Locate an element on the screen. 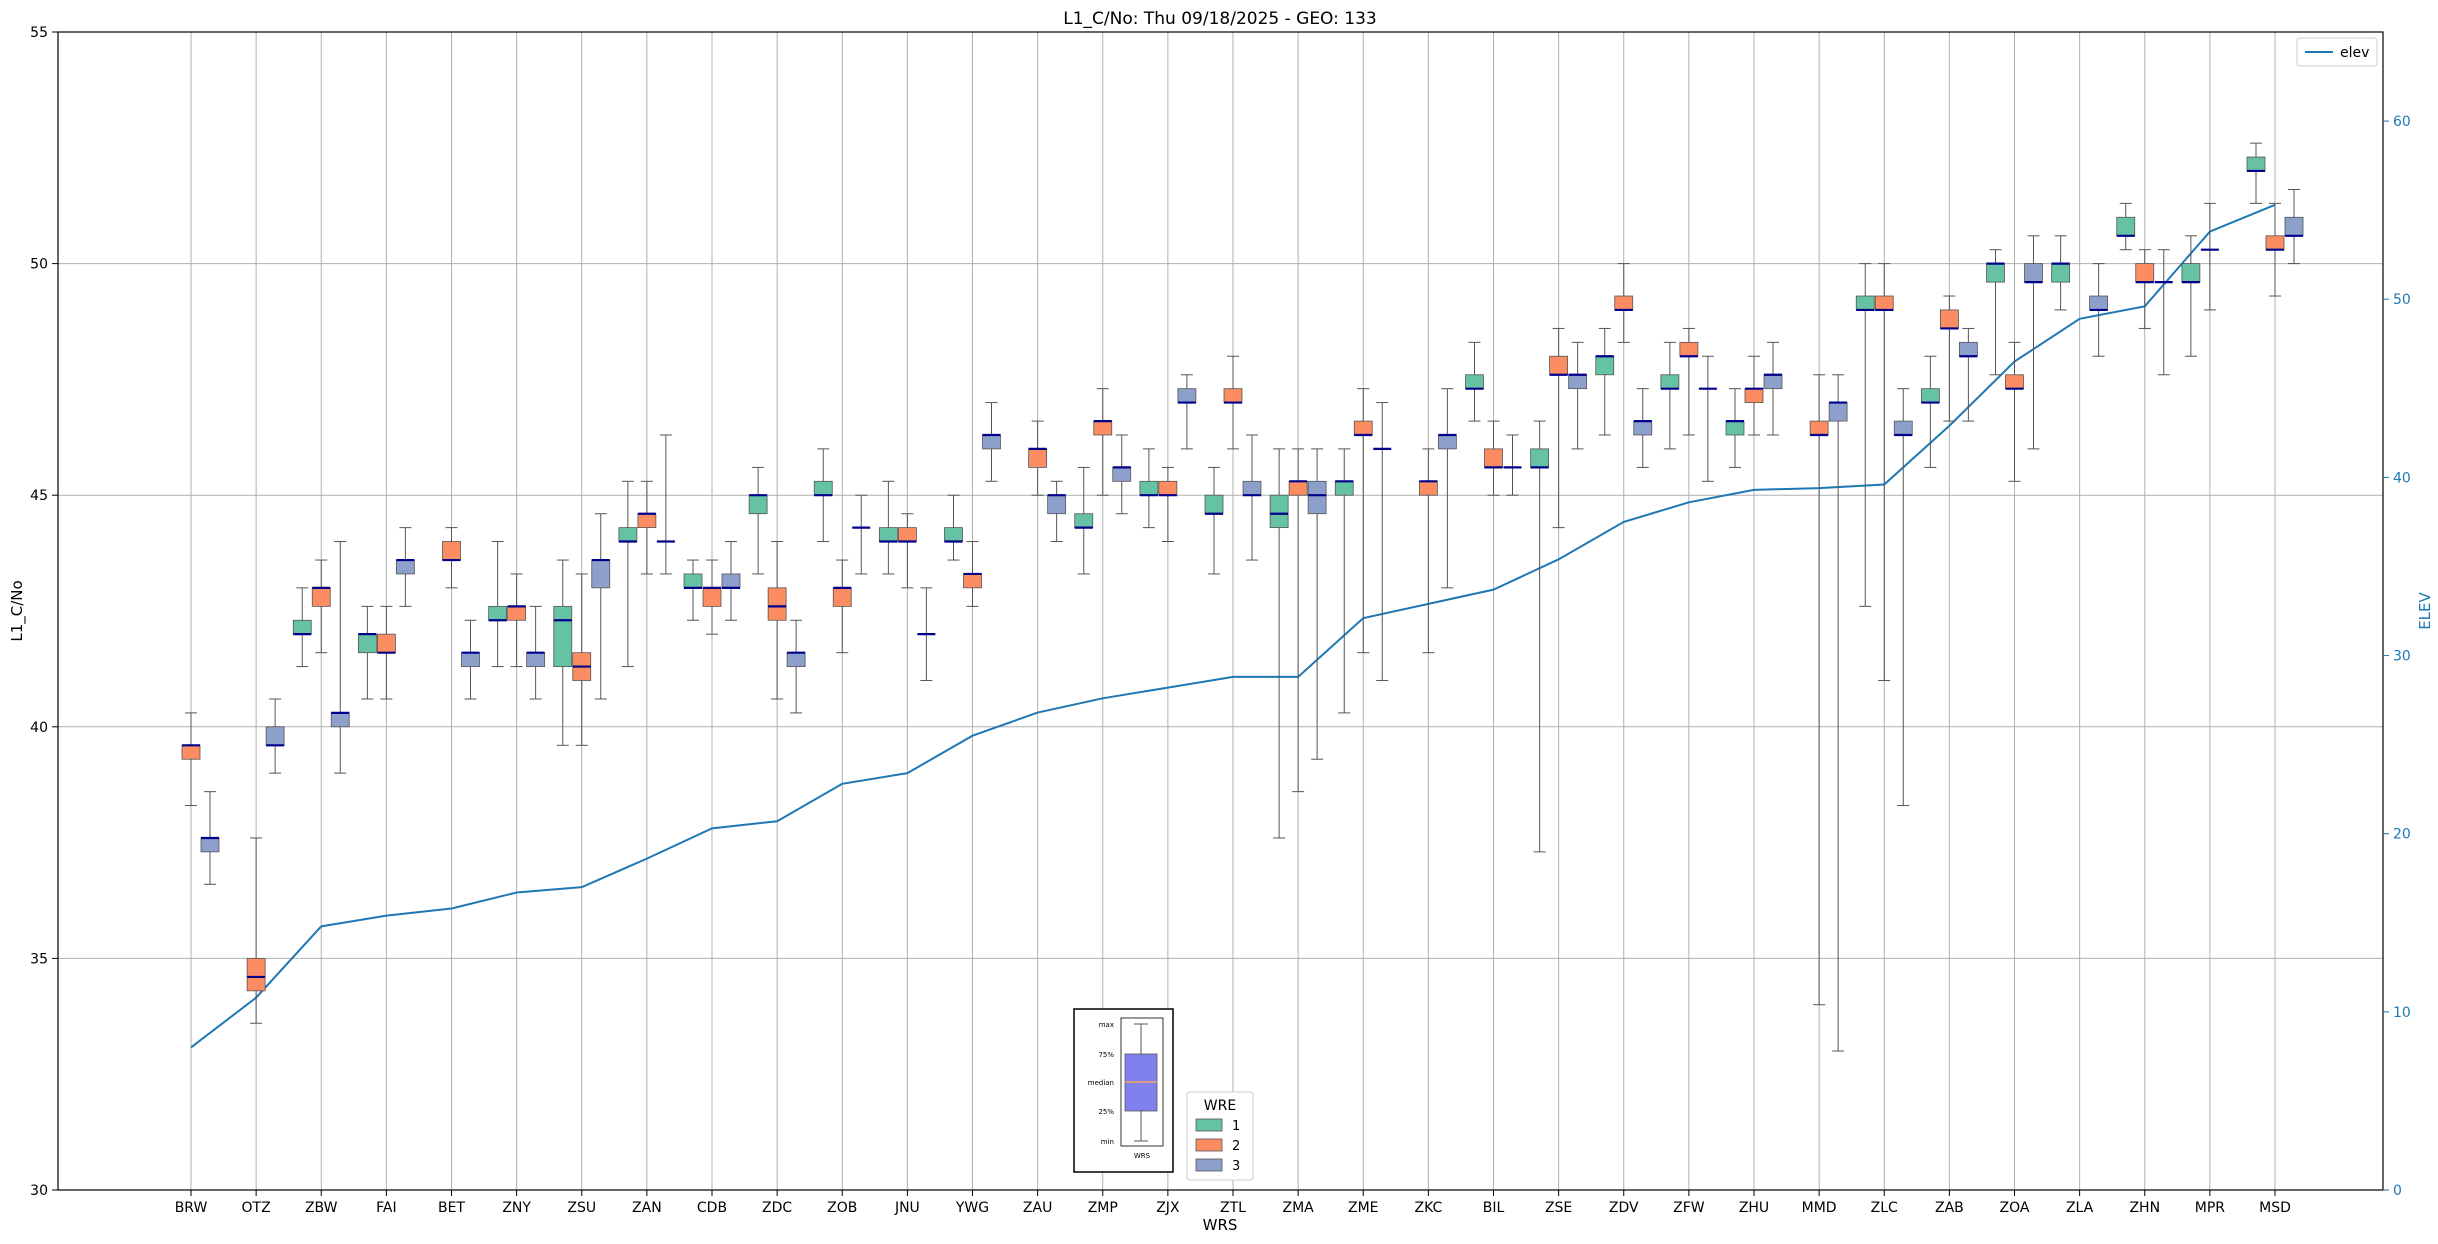 This screenshot has height=1244, width=2438. x-tick-label: BET is located at coordinates (451, 1208).